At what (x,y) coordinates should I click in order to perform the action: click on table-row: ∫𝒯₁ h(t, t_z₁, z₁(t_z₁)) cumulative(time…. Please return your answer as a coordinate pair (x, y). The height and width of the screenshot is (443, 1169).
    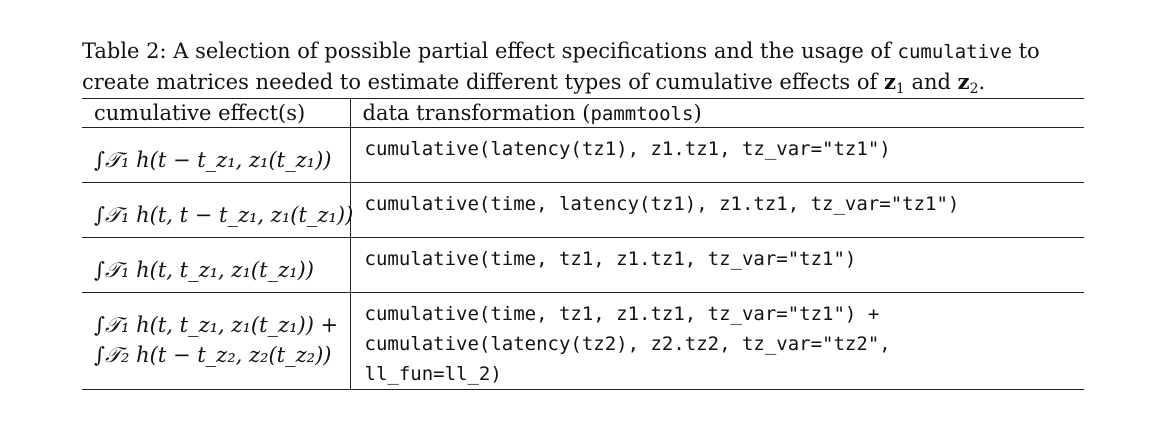
    Looking at the image, I should click on (583, 265).